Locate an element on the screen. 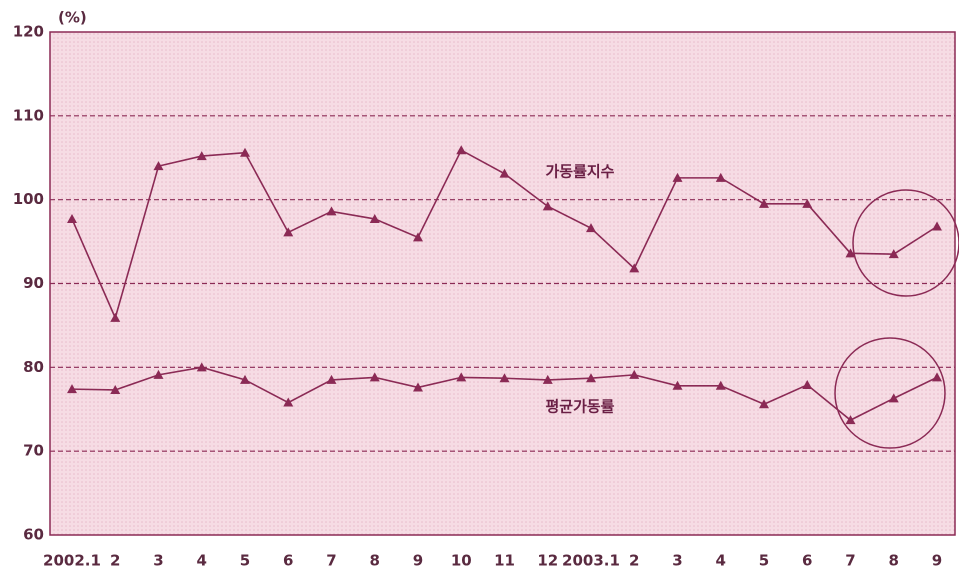 Image resolution: width=959 pixels, height=579 pixels. x-tick-label: 2002.1 is located at coordinates (72, 561).